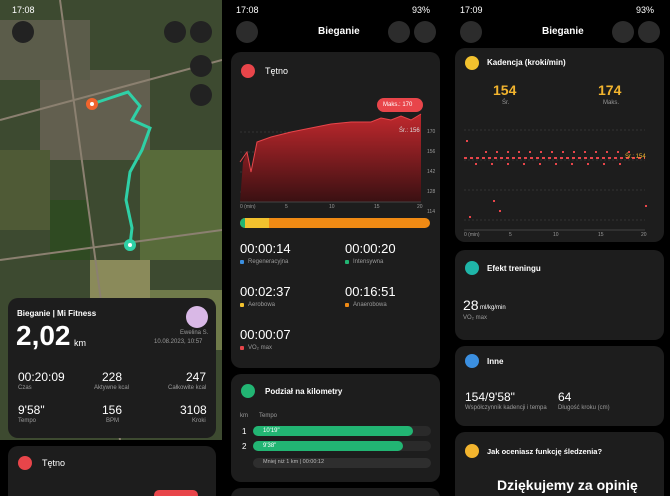  What do you see at coordinates (472, 451) in the screenshot?
I see `rating-icon` at bounding box center [472, 451].